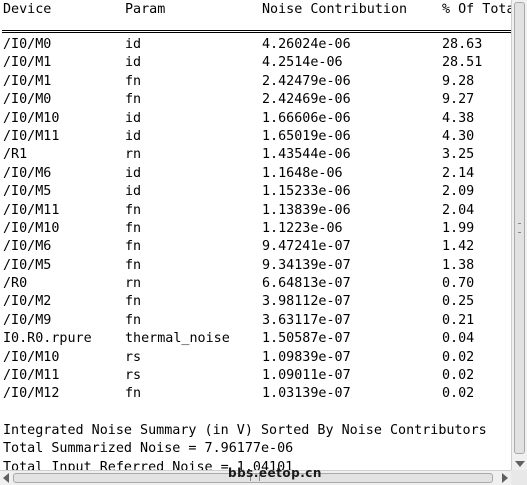  I want to click on horizontal-scroll-thumb, so click(253, 478).